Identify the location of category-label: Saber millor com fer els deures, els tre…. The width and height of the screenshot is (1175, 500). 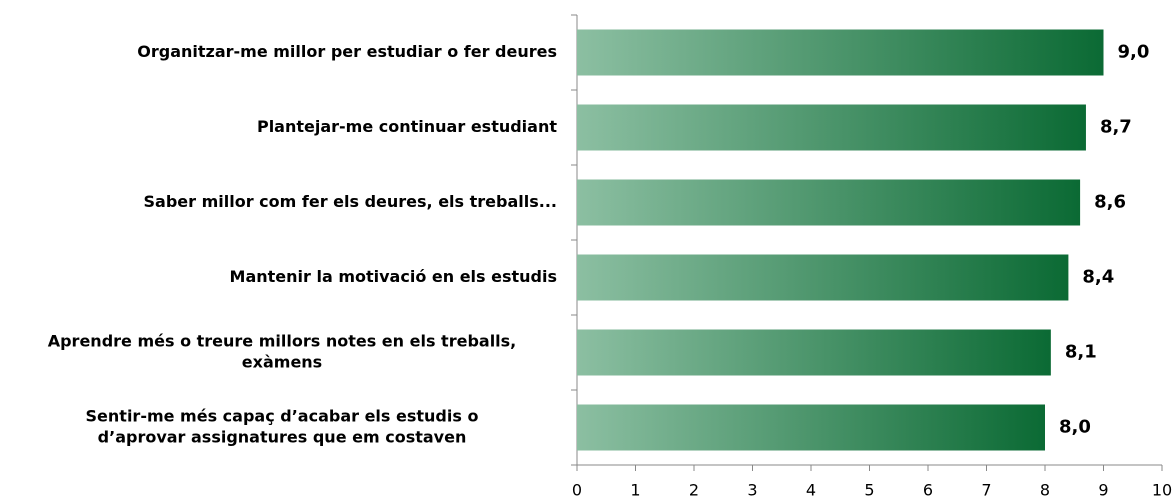
(351, 201).